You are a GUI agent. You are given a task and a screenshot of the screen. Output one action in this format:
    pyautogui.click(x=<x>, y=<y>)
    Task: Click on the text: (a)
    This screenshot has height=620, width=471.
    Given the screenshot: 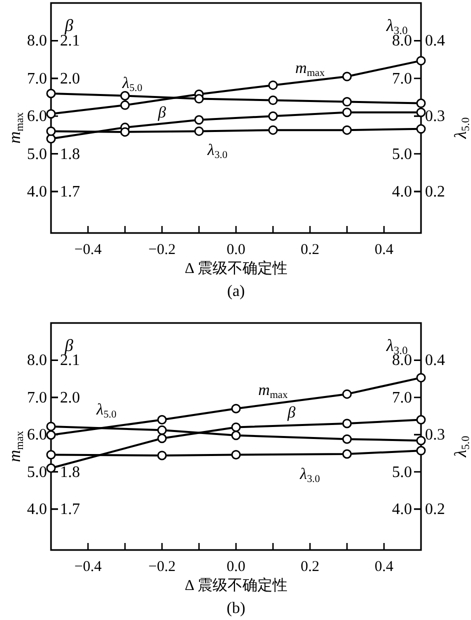 What is the action you would take?
    pyautogui.click(x=236, y=291)
    